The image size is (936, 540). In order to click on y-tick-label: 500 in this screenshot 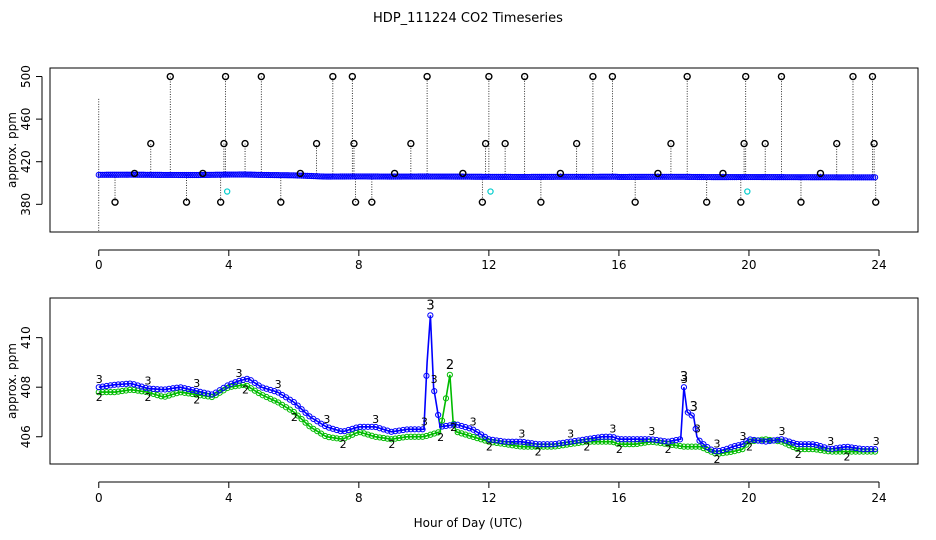, I will do `click(26, 76)`.